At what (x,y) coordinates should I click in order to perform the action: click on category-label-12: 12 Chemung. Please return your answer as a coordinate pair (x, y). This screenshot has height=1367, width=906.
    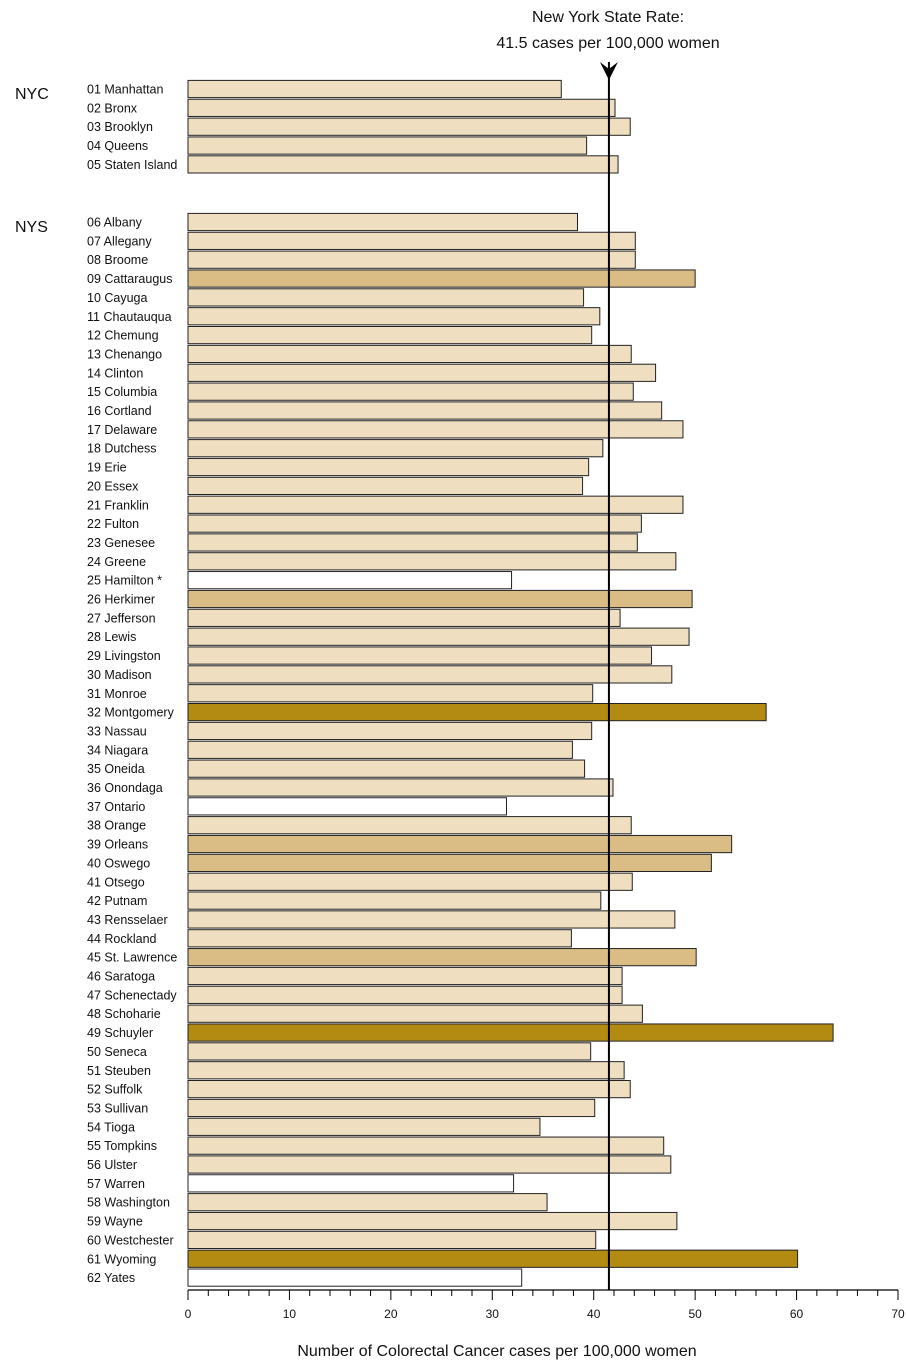
    Looking at the image, I should click on (123, 336).